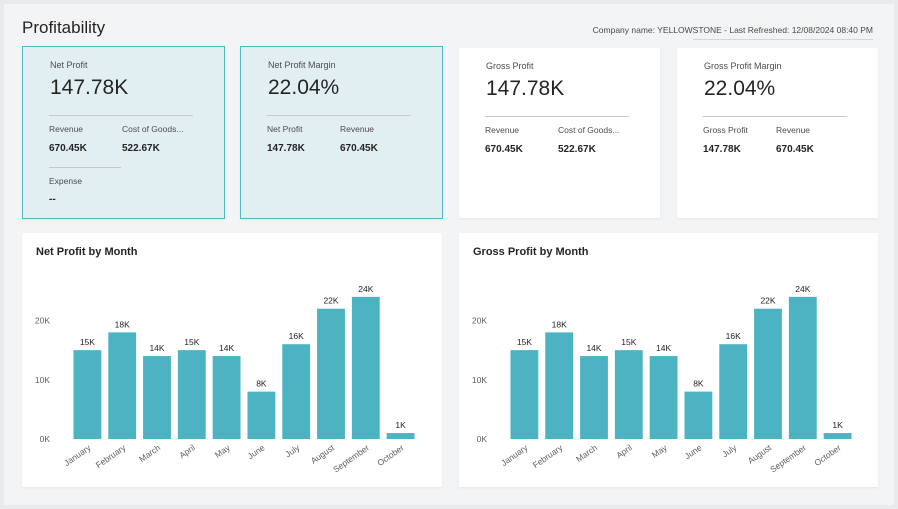 Image resolution: width=898 pixels, height=509 pixels. Describe the element at coordinates (725, 130) in the screenshot. I see `kpi-sub-label: Gross Profit` at that location.